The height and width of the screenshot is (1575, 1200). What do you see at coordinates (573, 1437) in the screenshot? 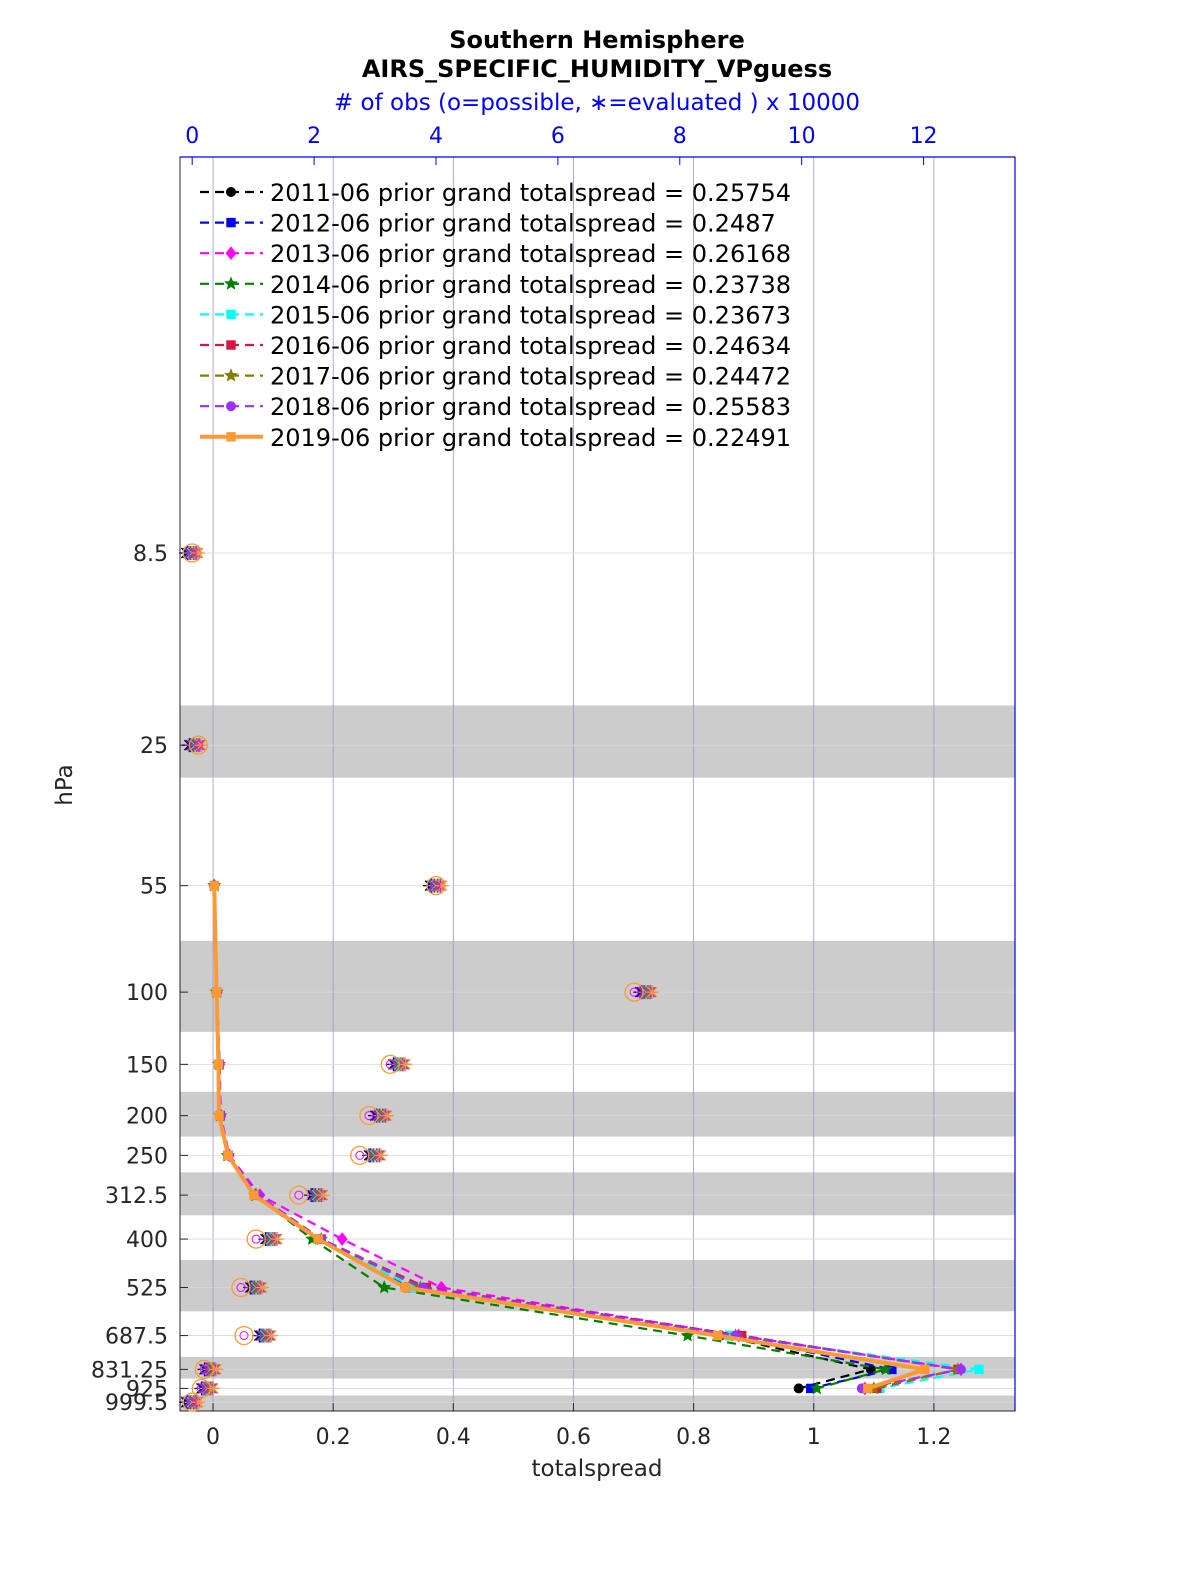
I see `x-tick-label: 0.6` at bounding box center [573, 1437].